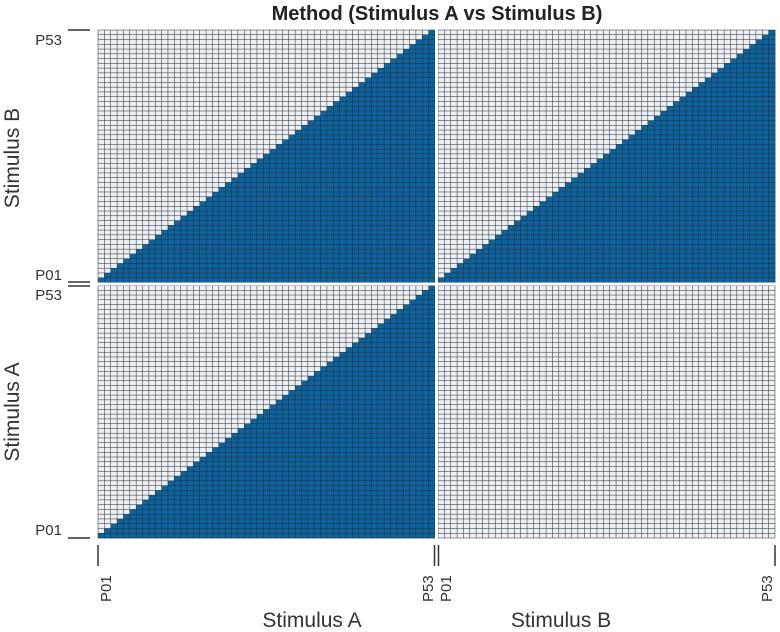 The height and width of the screenshot is (632, 780). What do you see at coordinates (561, 620) in the screenshot?
I see `x-axis-label-stimulus-b: Stimulus B` at bounding box center [561, 620].